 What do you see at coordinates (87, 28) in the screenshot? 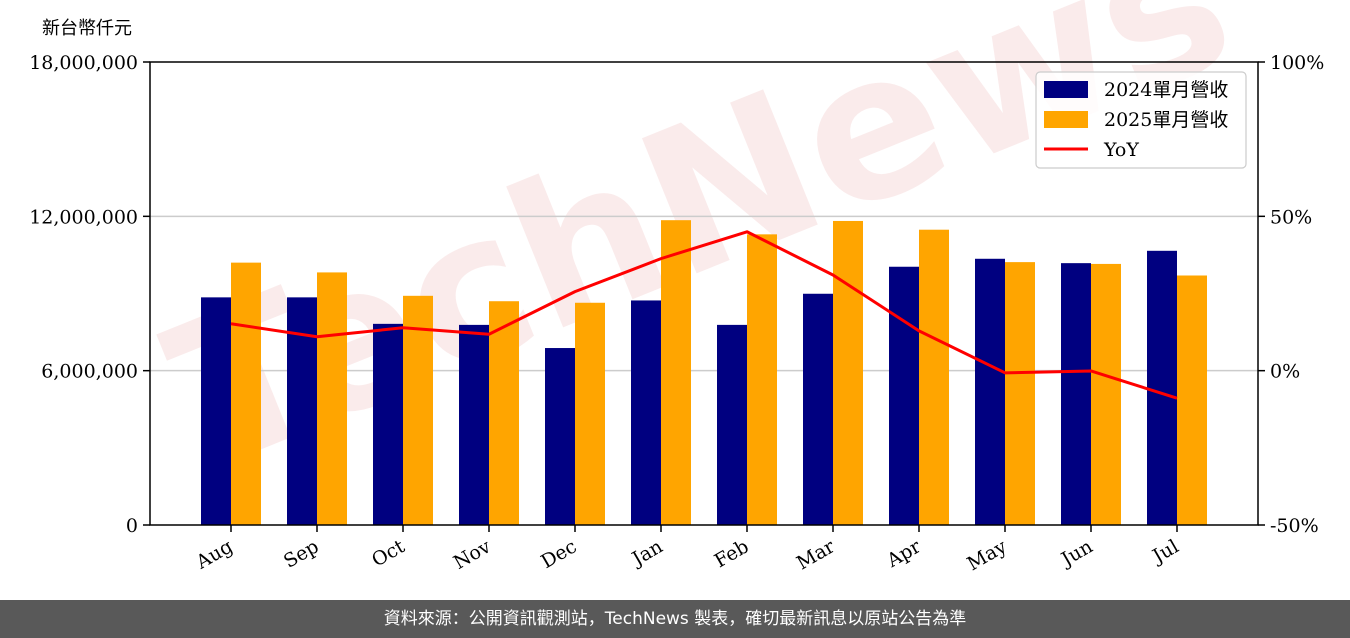
I see `y-axis-unit-label: 新台幣仟元` at bounding box center [87, 28].